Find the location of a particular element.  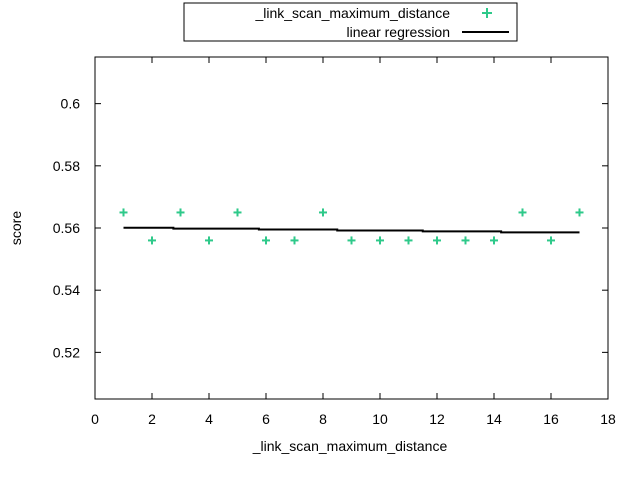

x-tick-label: 18 is located at coordinates (608, 419).